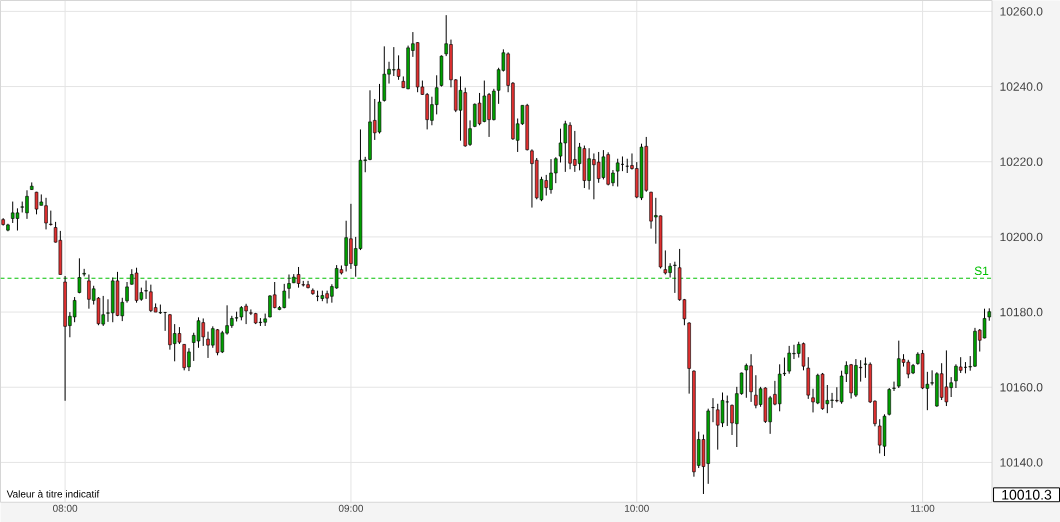  What do you see at coordinates (981, 270) in the screenshot?
I see `ref-line-label: S1` at bounding box center [981, 270].